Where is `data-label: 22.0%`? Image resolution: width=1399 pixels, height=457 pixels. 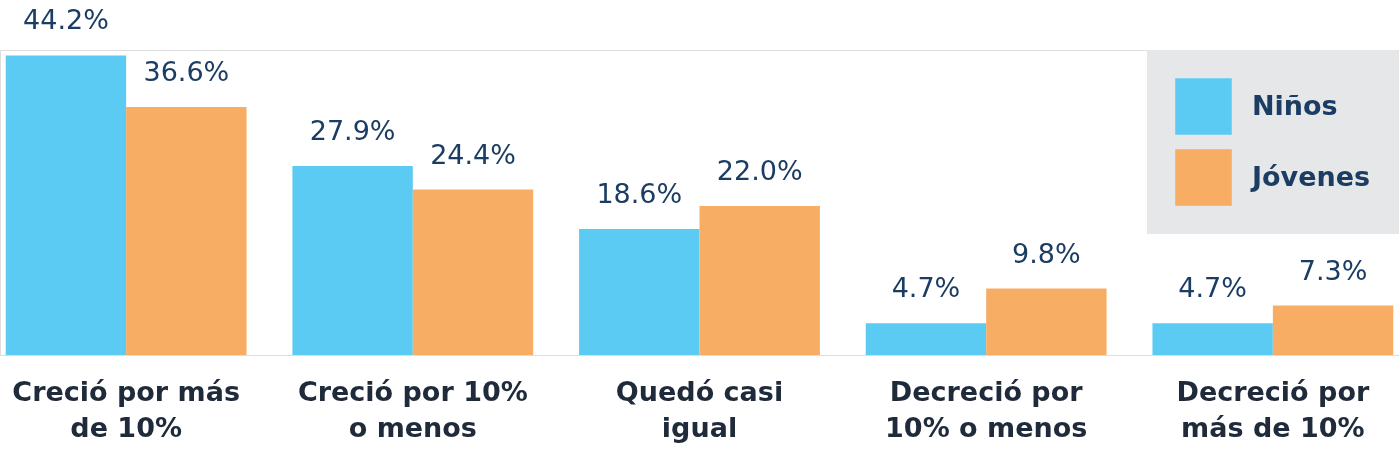 data-label: 22.0% is located at coordinates (759, 170).